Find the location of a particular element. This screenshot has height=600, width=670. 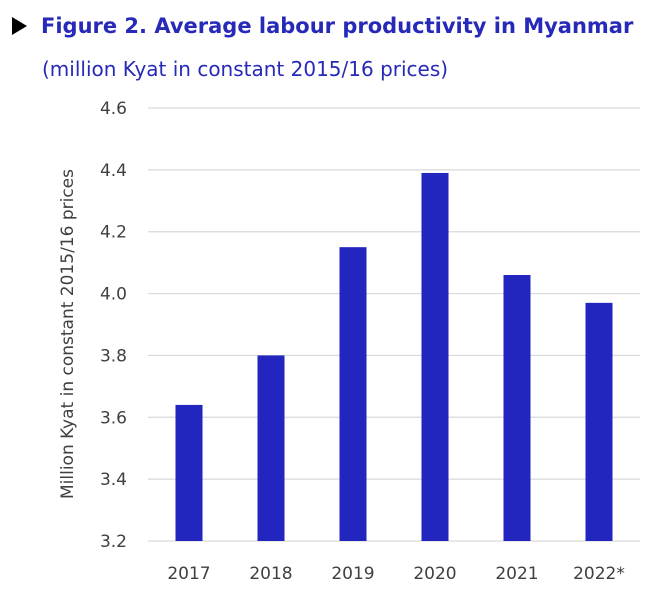

y-tick-label: 4.2 is located at coordinates (113, 233).